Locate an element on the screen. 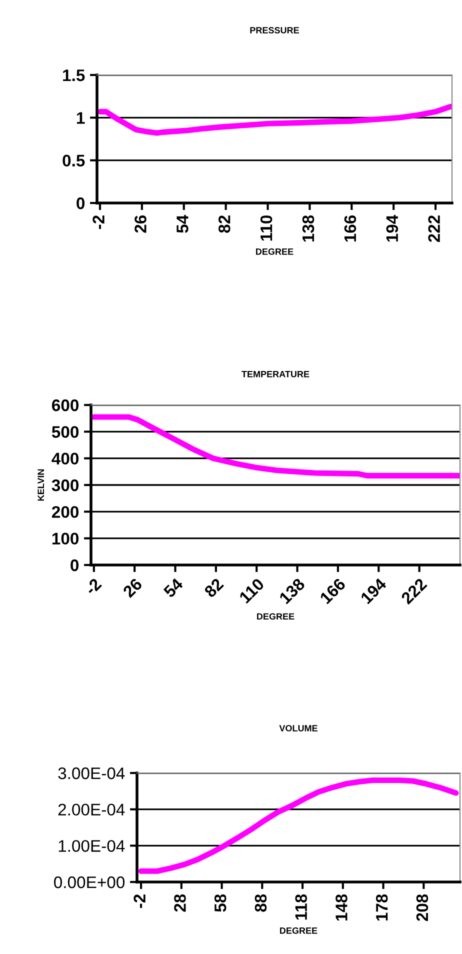 This screenshot has height=954, width=462. x-tick-label: 148 is located at coordinates (342, 907).